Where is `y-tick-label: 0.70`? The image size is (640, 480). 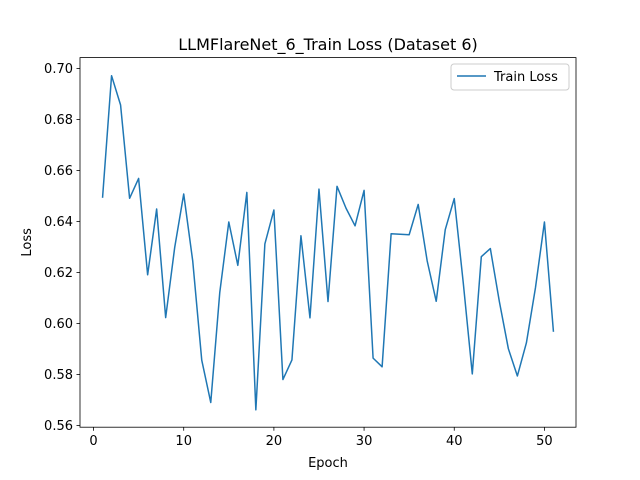 y-tick-label: 0.70 is located at coordinates (58, 69).